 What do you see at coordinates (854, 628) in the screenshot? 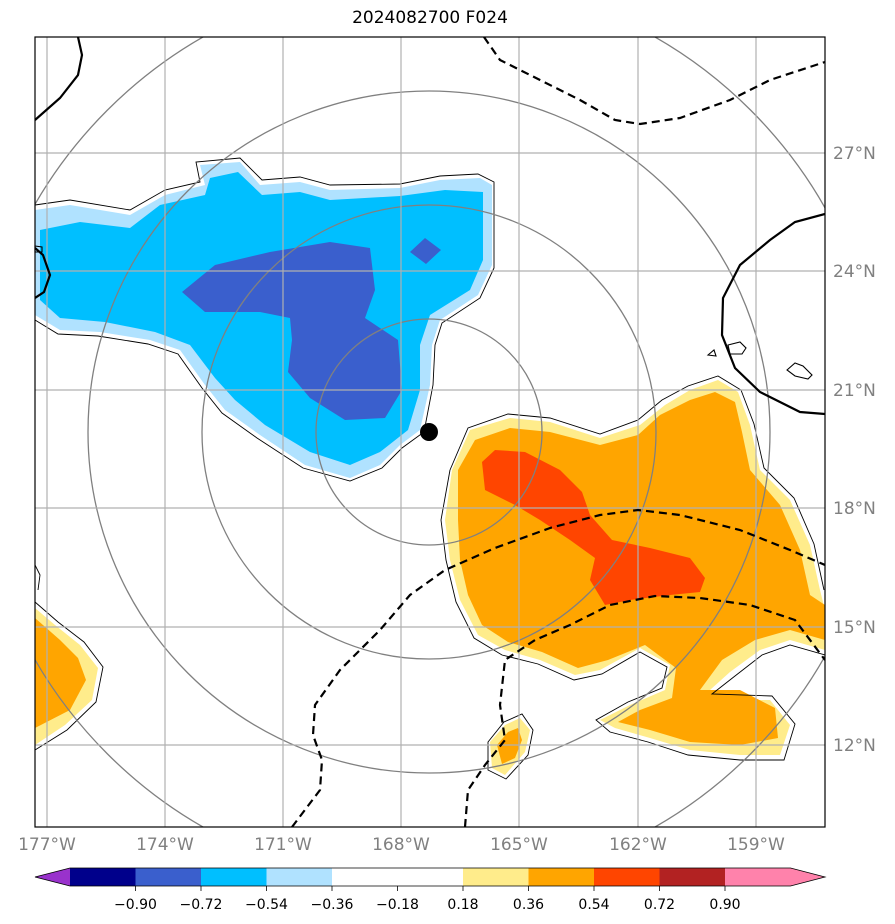
I see `lat-label: 15°N` at bounding box center [854, 628].